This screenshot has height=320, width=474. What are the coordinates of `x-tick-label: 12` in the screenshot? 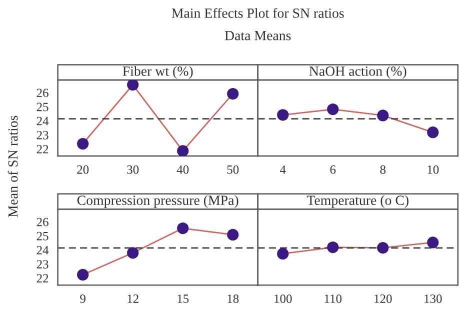 It's located at (133, 298).